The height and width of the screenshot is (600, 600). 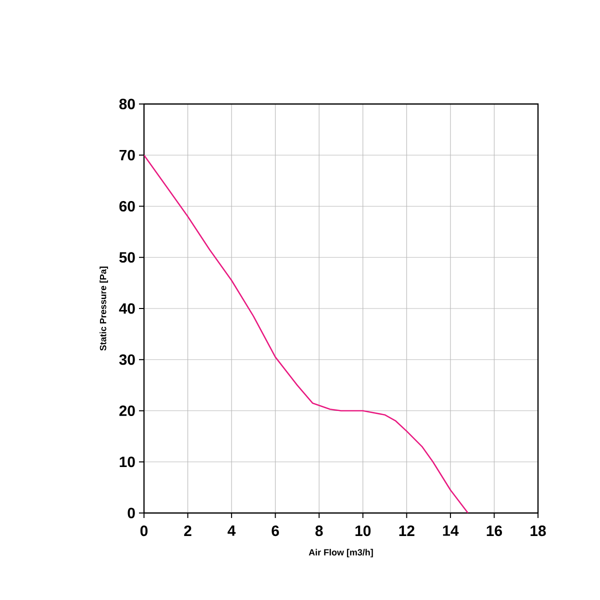 I want to click on y-tick-label: 40, so click(x=127, y=308).